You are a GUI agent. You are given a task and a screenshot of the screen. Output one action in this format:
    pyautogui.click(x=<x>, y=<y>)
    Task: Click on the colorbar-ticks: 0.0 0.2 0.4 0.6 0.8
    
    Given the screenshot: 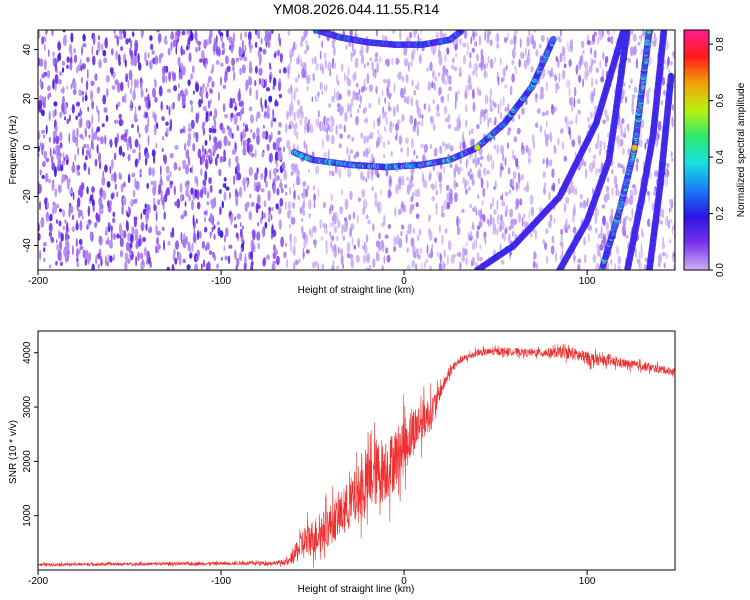 What is the action you would take?
    pyautogui.click(x=717, y=157)
    